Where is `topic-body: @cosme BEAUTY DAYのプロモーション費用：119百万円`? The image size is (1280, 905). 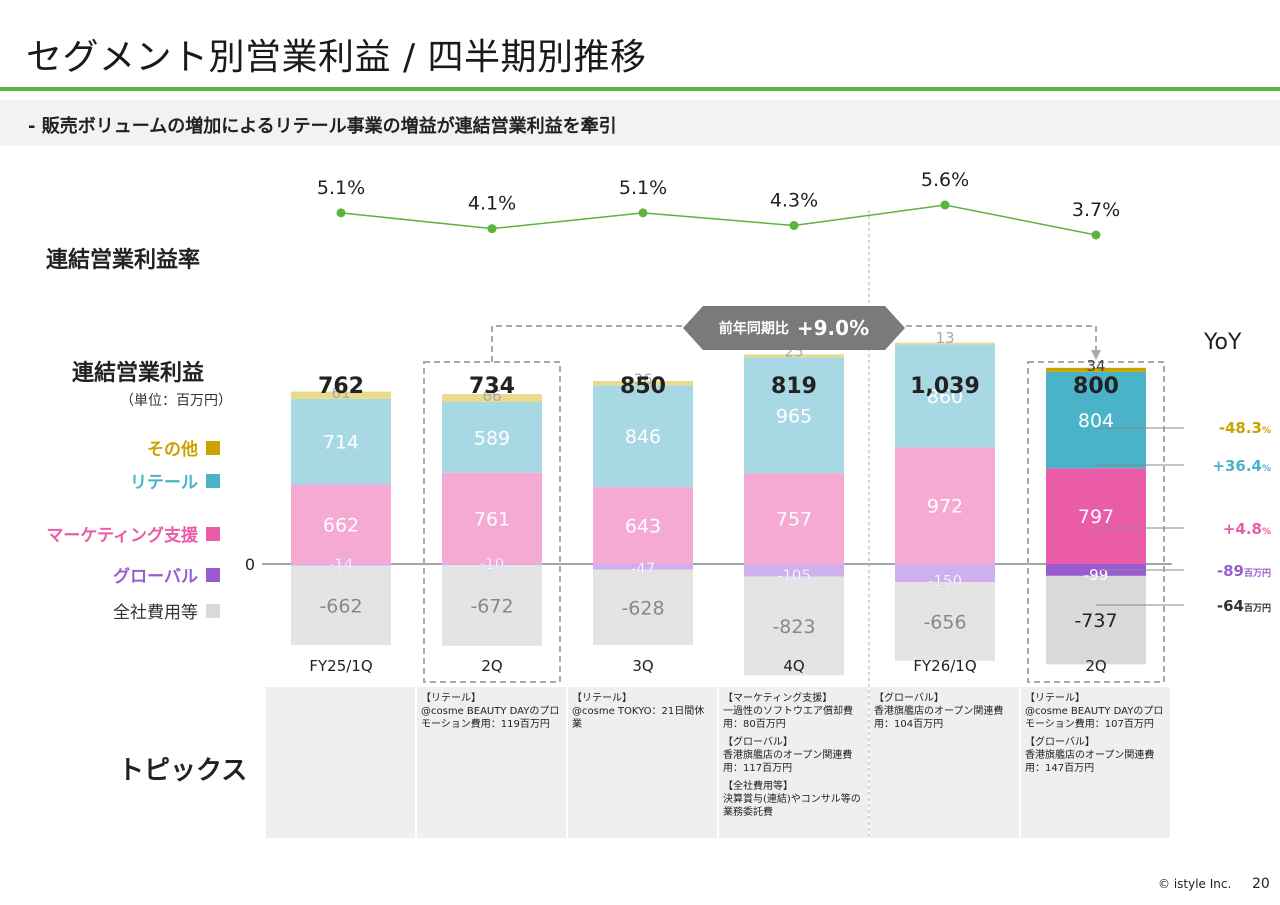 topic-body: @cosme BEAUTY DAYのプロモーション費用：119百万円 is located at coordinates (490, 718).